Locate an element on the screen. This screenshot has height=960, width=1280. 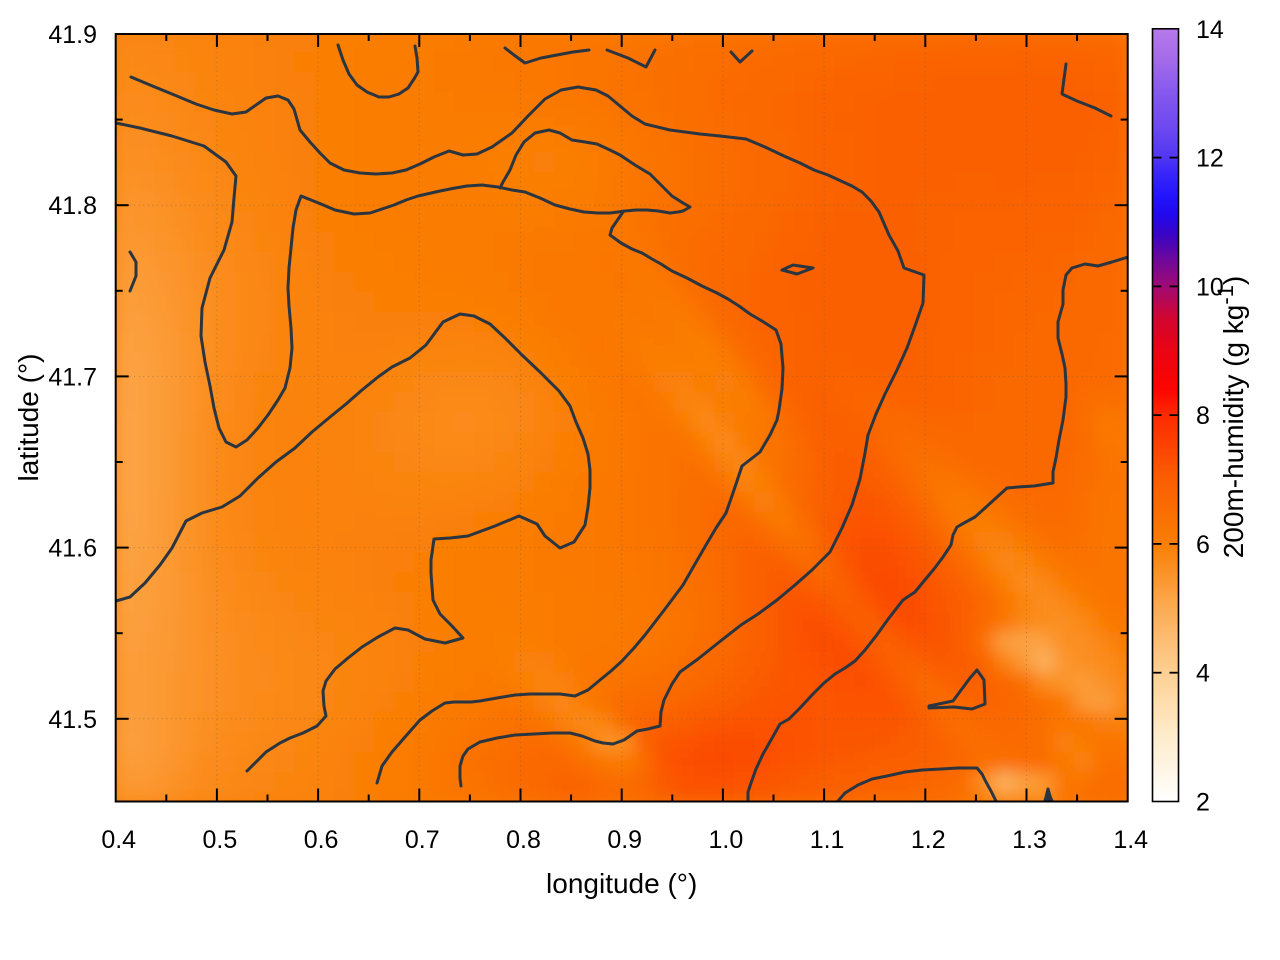
svg-text: 4 is located at coordinates (1203, 674).